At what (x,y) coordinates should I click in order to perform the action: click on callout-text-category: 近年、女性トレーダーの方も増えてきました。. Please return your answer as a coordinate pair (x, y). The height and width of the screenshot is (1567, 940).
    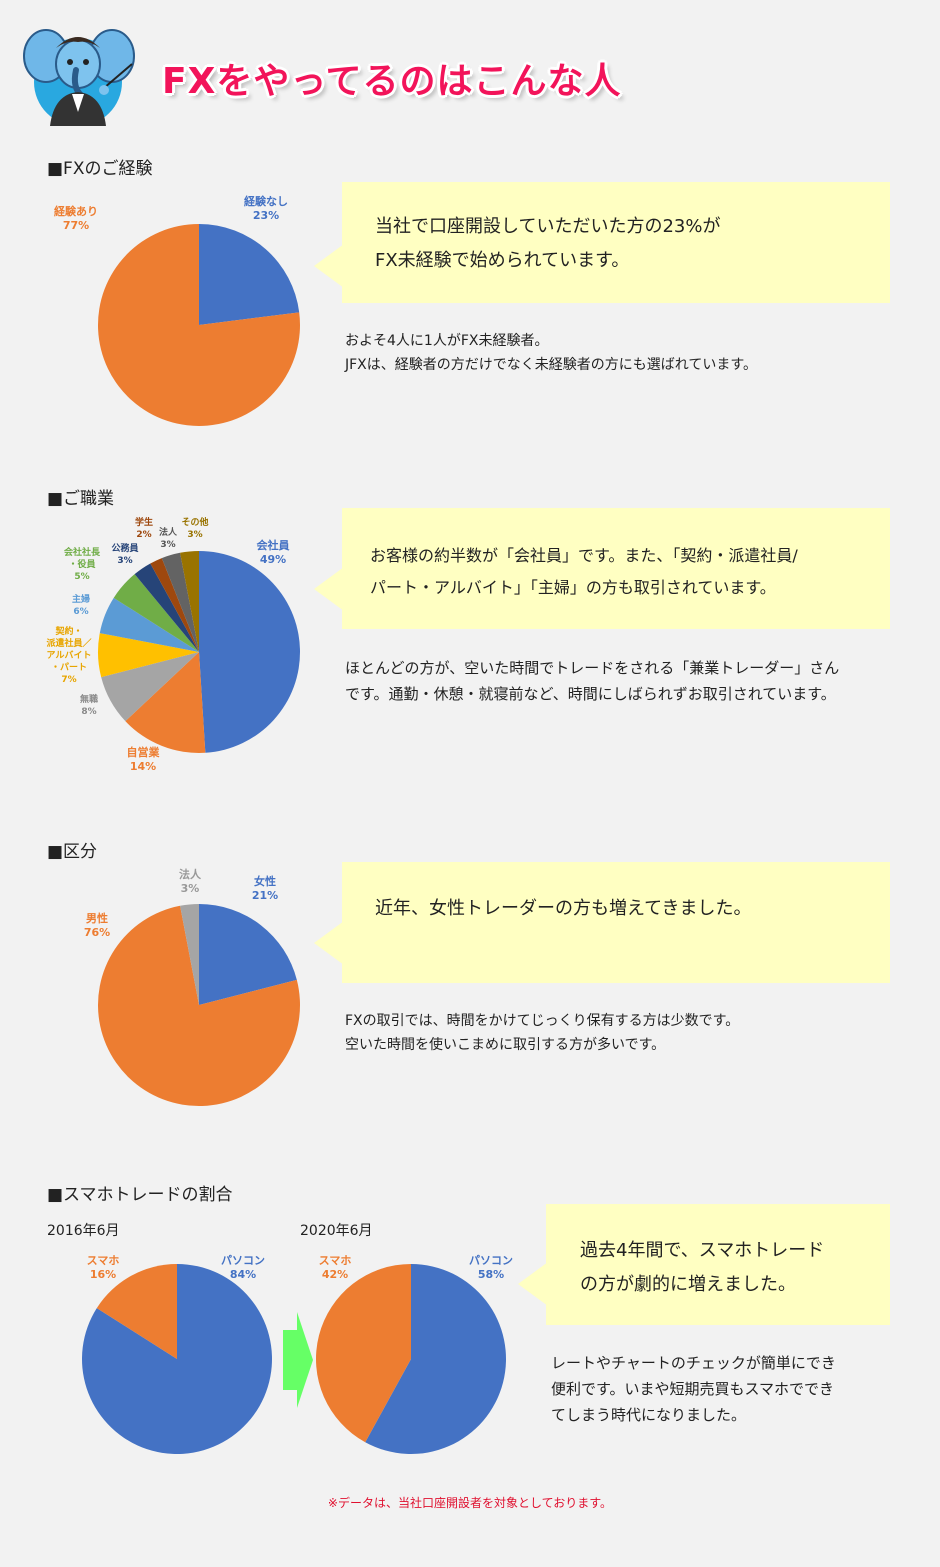
    Looking at the image, I should click on (563, 908).